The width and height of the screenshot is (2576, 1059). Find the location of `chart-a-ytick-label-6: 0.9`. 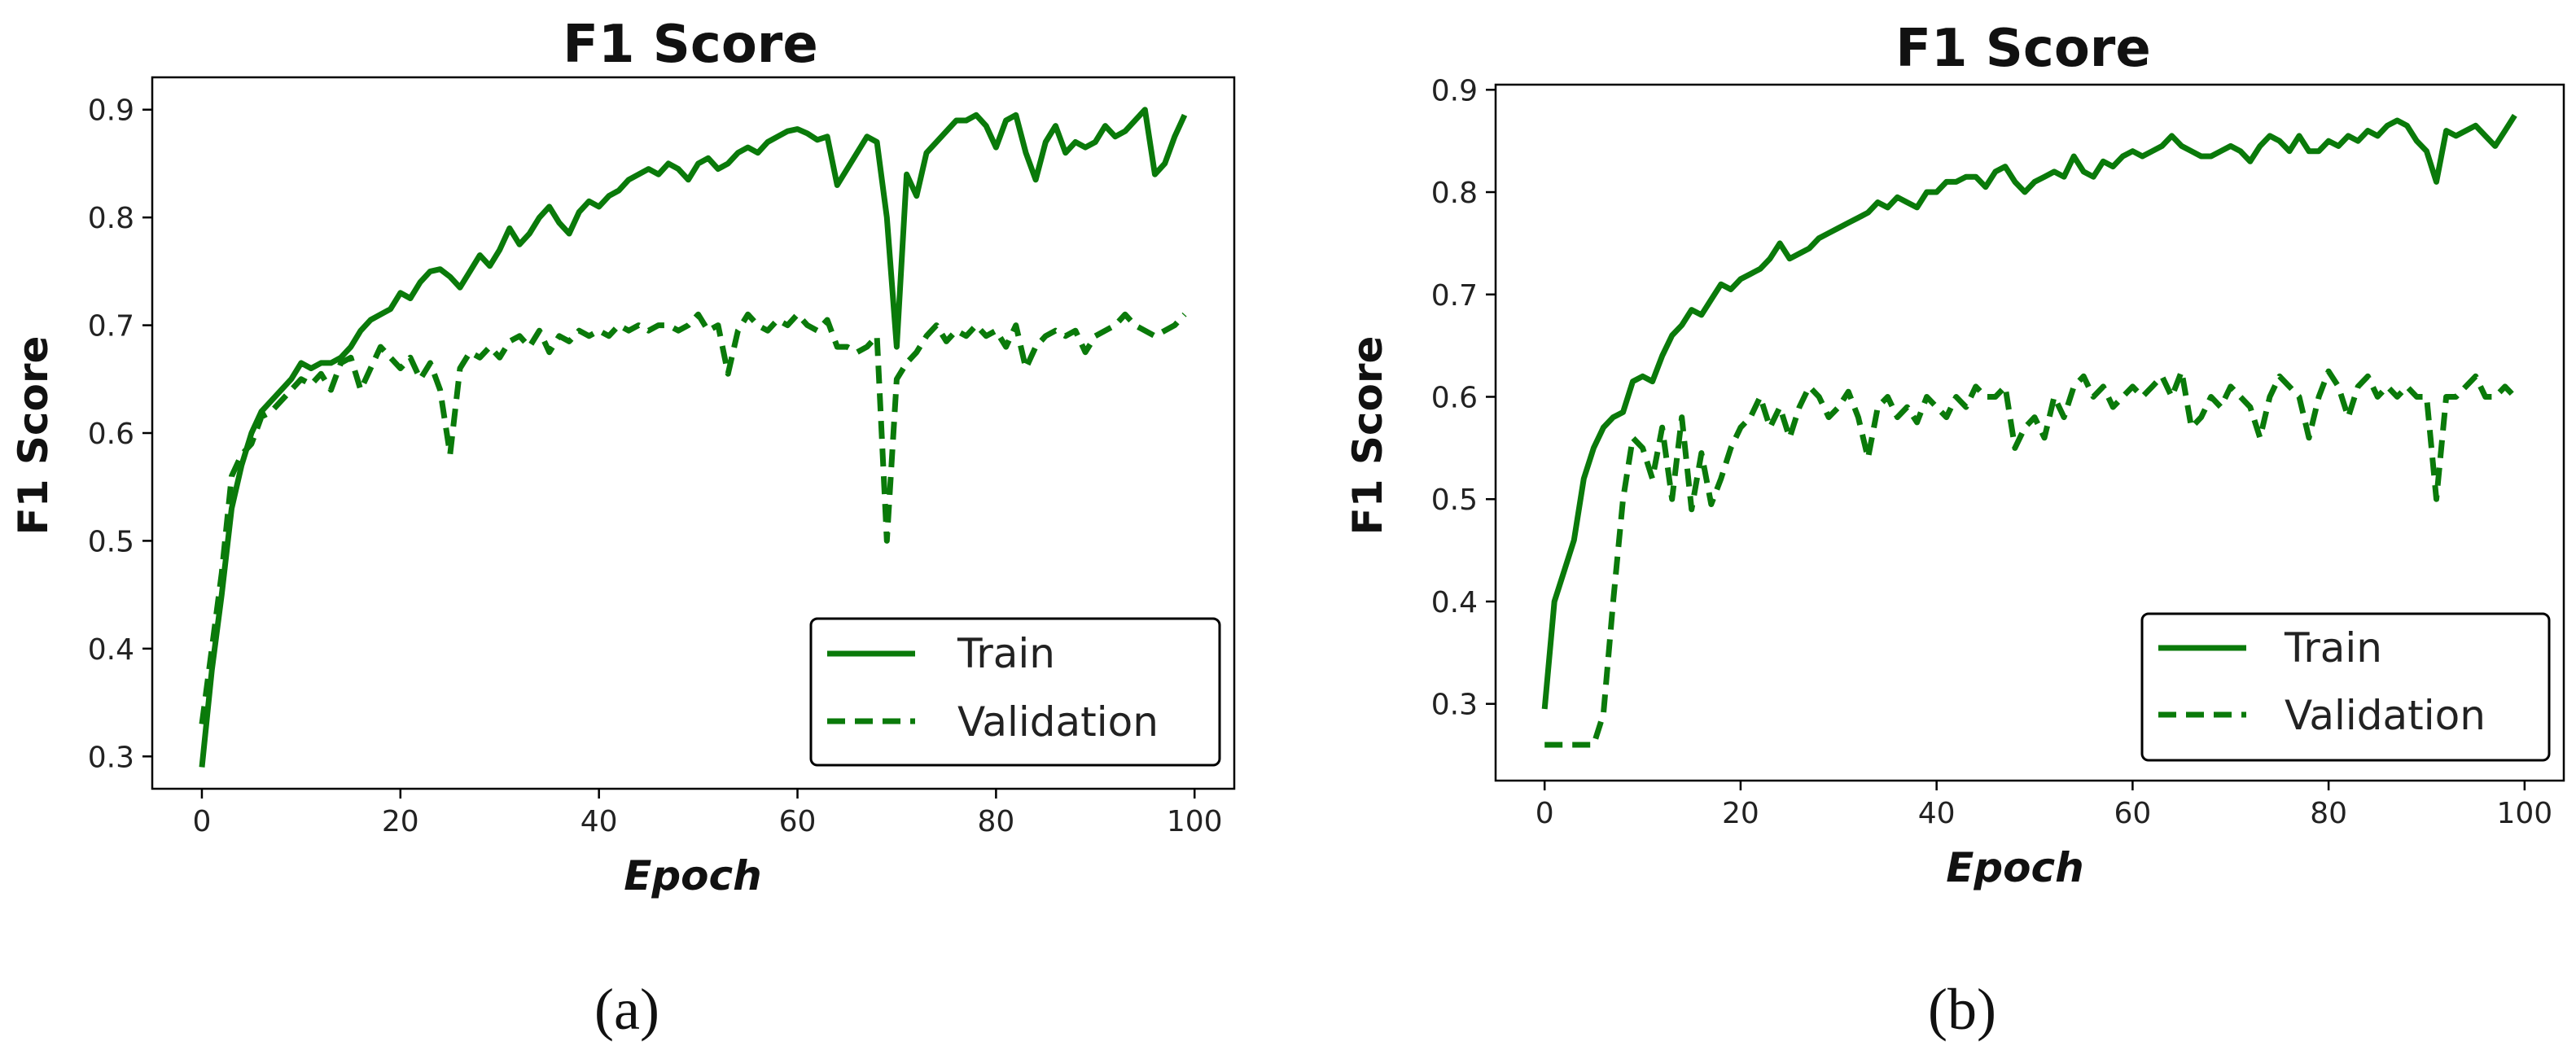

chart-a-ytick-label-6: 0.9 is located at coordinates (111, 111).